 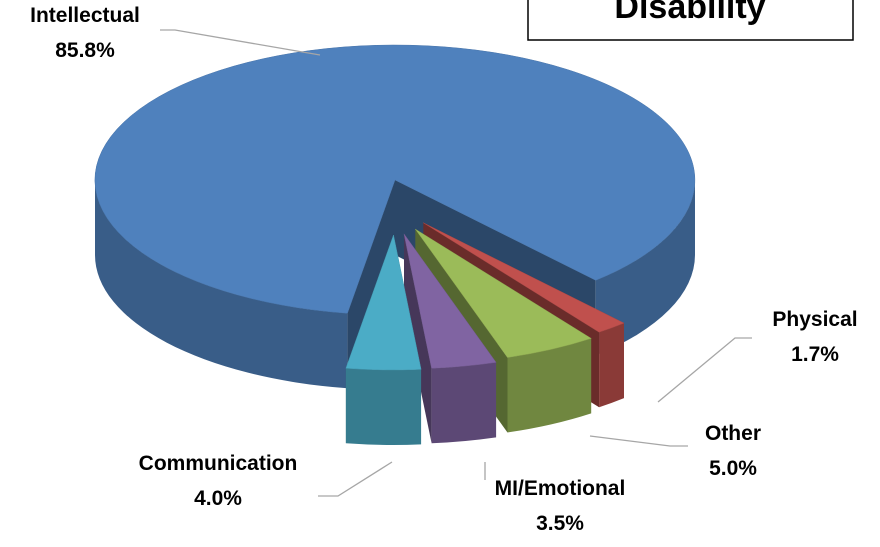 What do you see at coordinates (85, 15) in the screenshot?
I see `slice-label: Intellectual` at bounding box center [85, 15].